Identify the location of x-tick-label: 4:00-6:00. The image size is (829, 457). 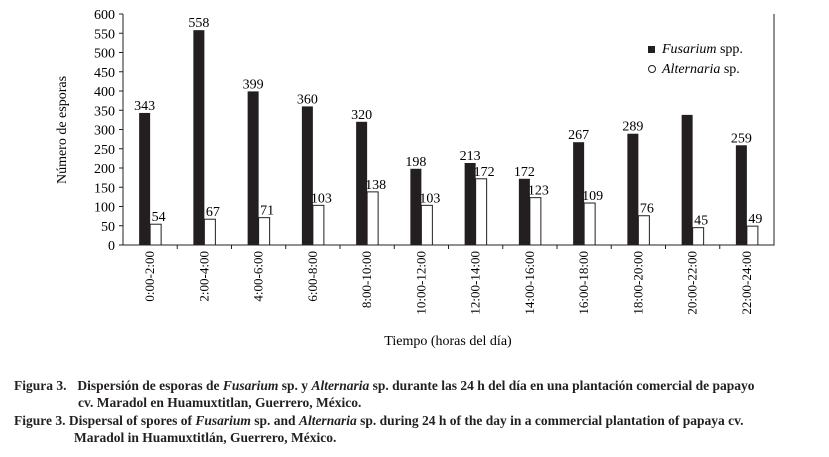
(258, 276).